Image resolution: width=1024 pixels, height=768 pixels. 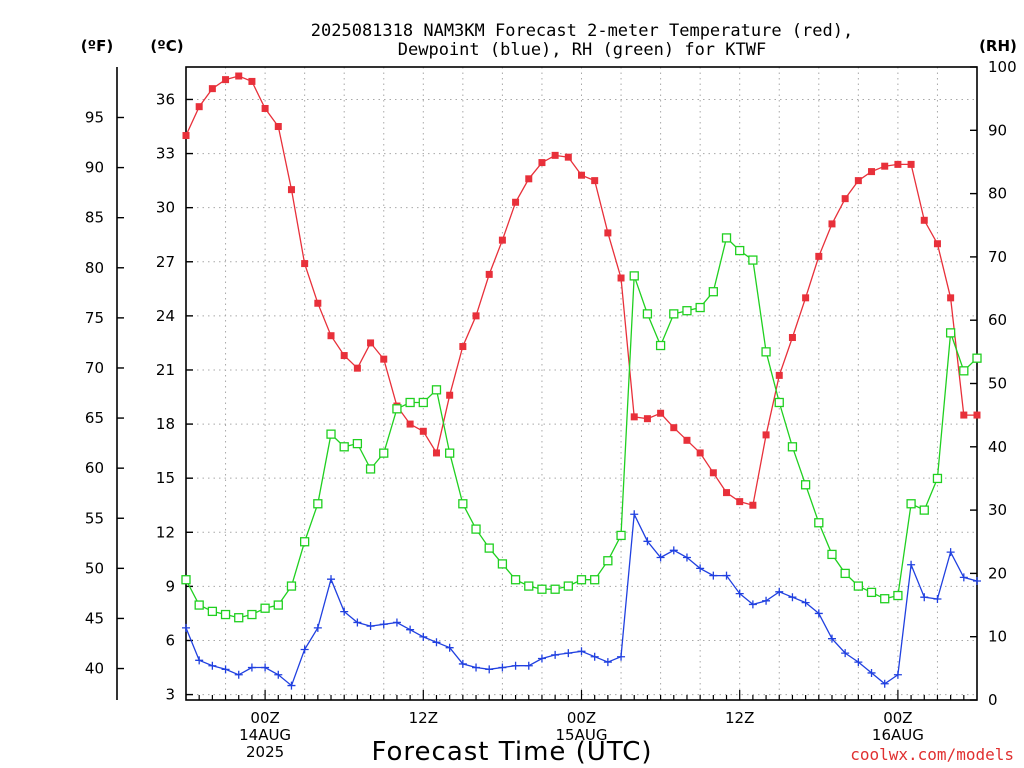 What do you see at coordinates (997, 447) in the screenshot?
I see `rh-tick-label: 40` at bounding box center [997, 447].